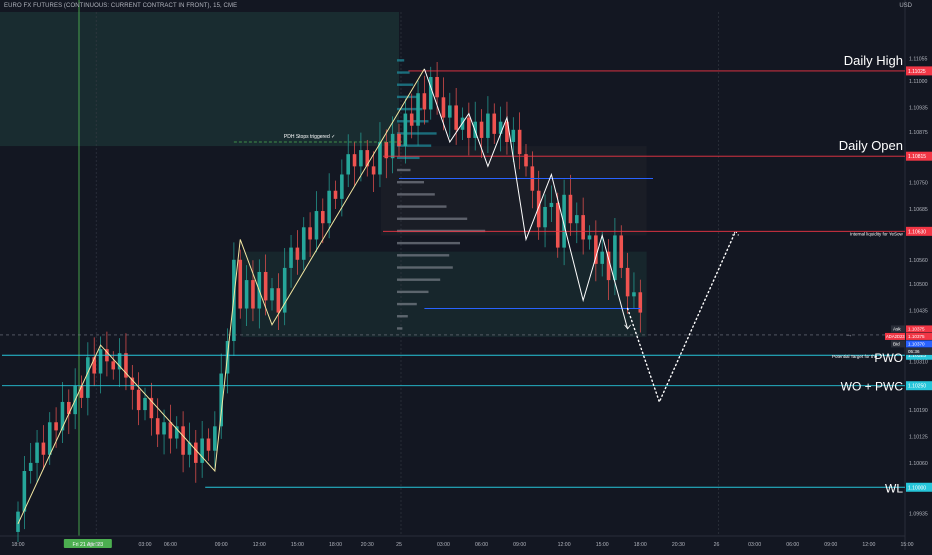  I want to click on price-tick-label: 1.10060, so click(918, 464).